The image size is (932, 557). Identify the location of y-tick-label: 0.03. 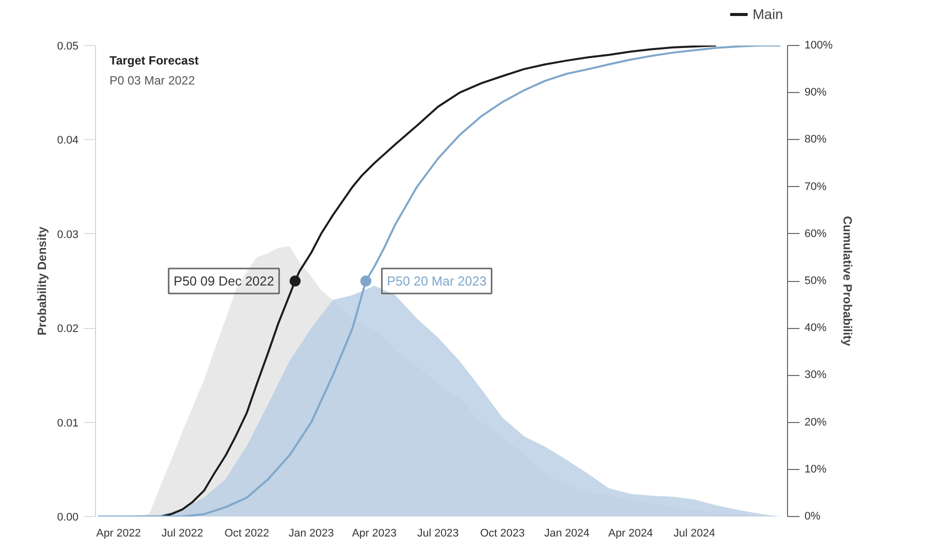
(68, 234).